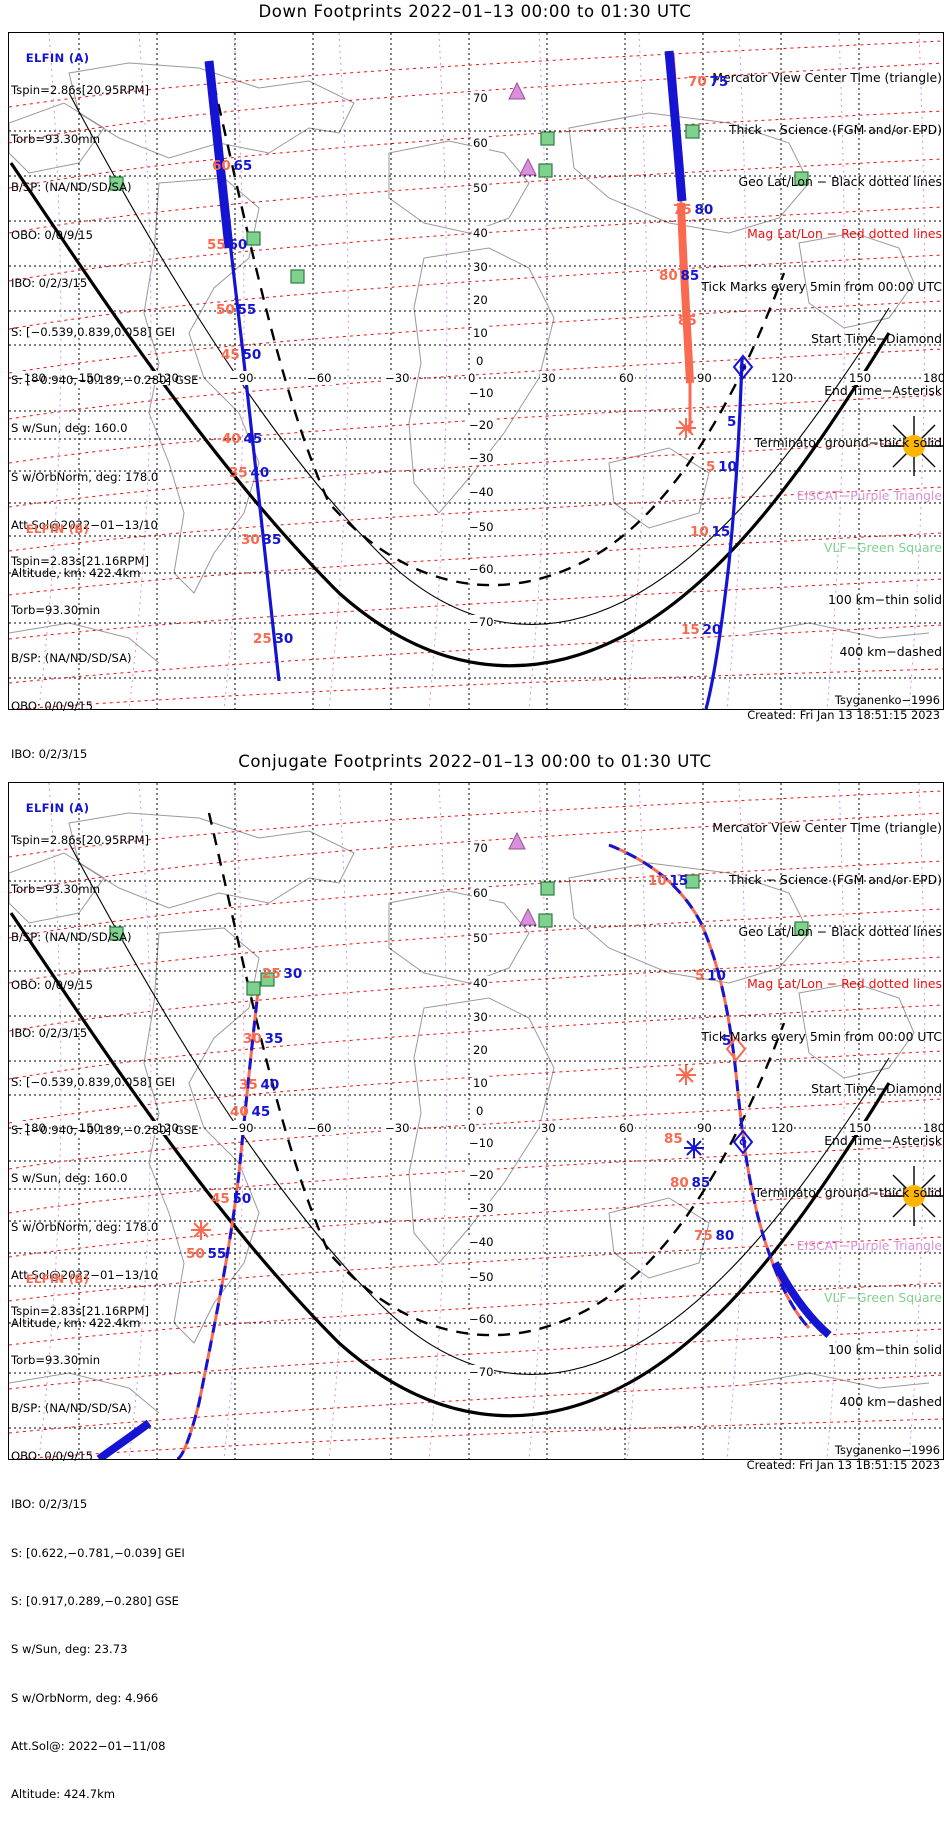 Image resolution: width=950 pixels, height=1834 pixels. Describe the element at coordinates (675, 126) in the screenshot. I see `track-elfin-a-top-right-thick` at that location.